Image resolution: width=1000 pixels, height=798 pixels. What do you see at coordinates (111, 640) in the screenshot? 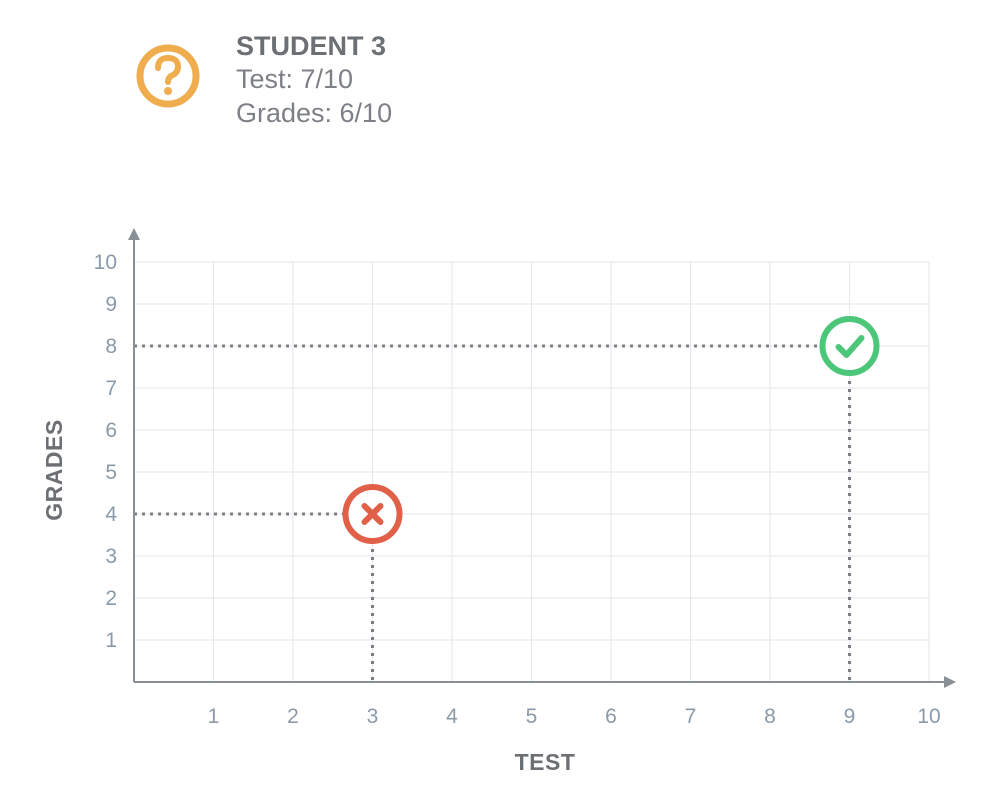
I see `y-tick-label: 1` at bounding box center [111, 640].